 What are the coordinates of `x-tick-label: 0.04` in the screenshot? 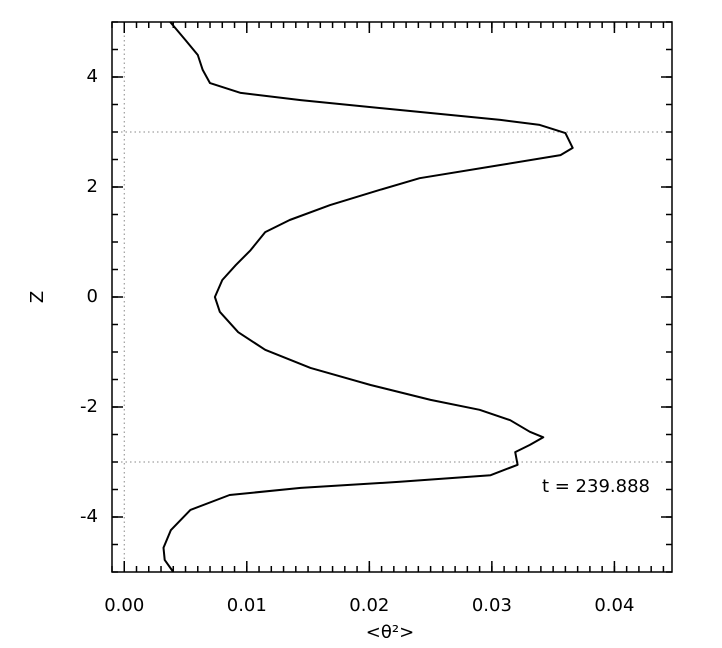 It's located at (614, 605).